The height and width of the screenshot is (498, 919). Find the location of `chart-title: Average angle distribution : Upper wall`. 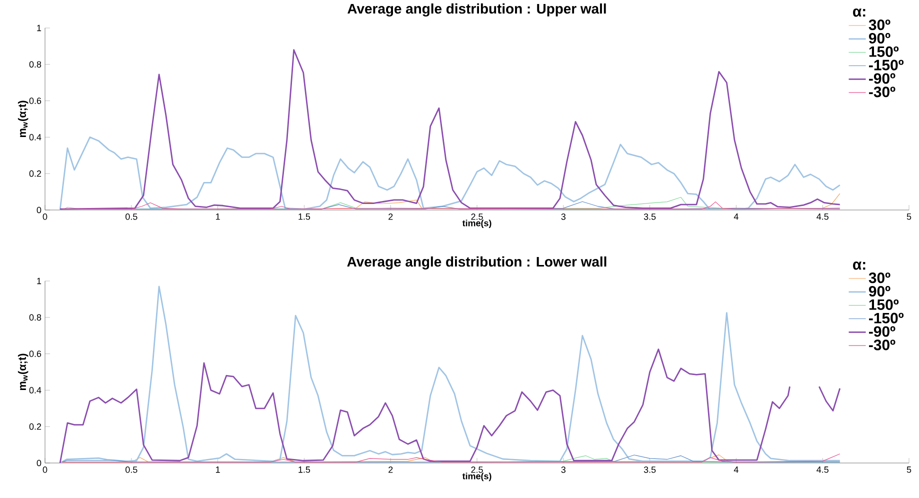

chart-title: Average angle distribution : Upper wall is located at coordinates (477, 9).